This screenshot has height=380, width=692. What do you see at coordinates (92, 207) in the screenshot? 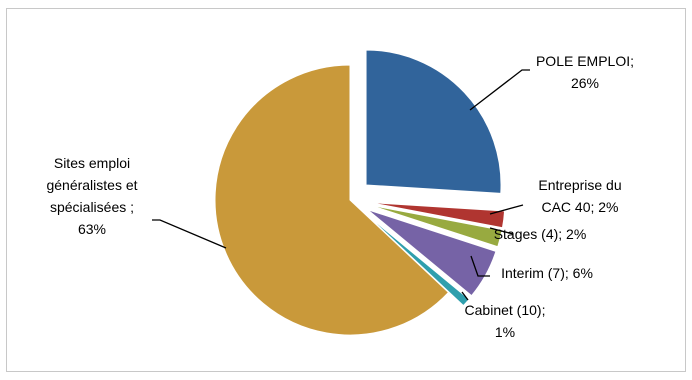
I see `slice-label-line: spécialisées ;` at bounding box center [92, 207].